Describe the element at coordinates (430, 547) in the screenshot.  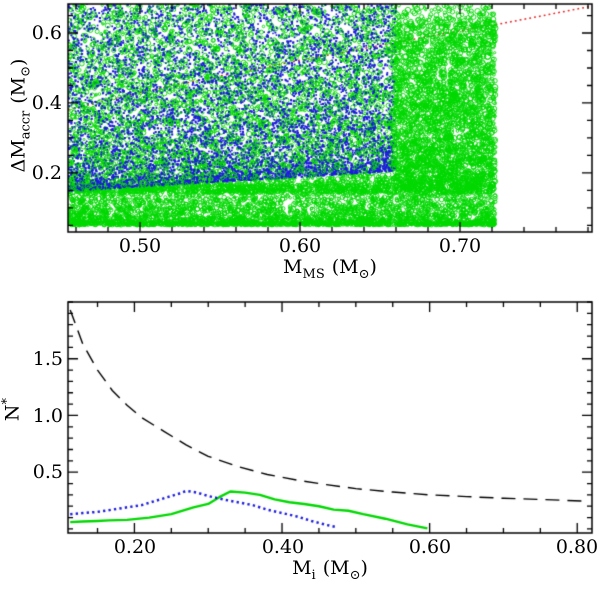
I see `bottom-x-tick-label: 0.60` at that location.